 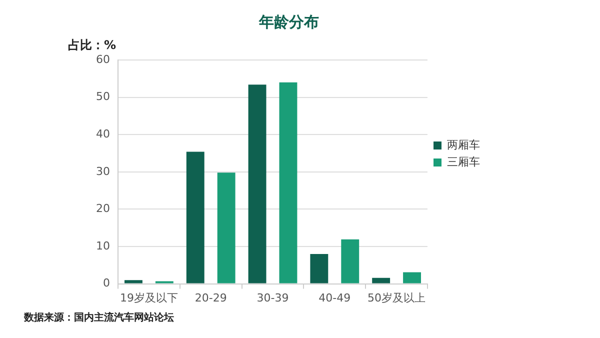 I want to click on y-tick-label: 10, so click(x=103, y=245).